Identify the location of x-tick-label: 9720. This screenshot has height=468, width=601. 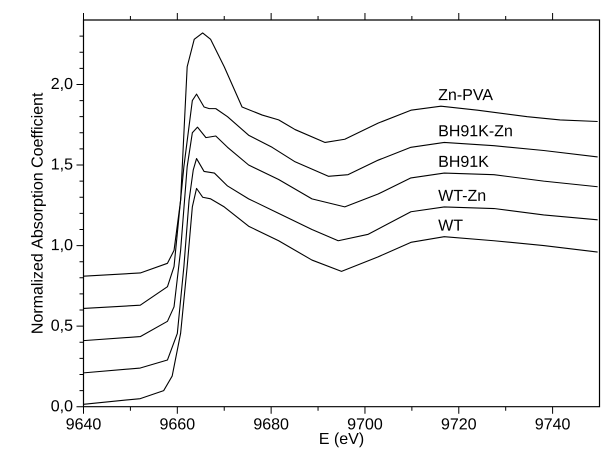
(459, 424).